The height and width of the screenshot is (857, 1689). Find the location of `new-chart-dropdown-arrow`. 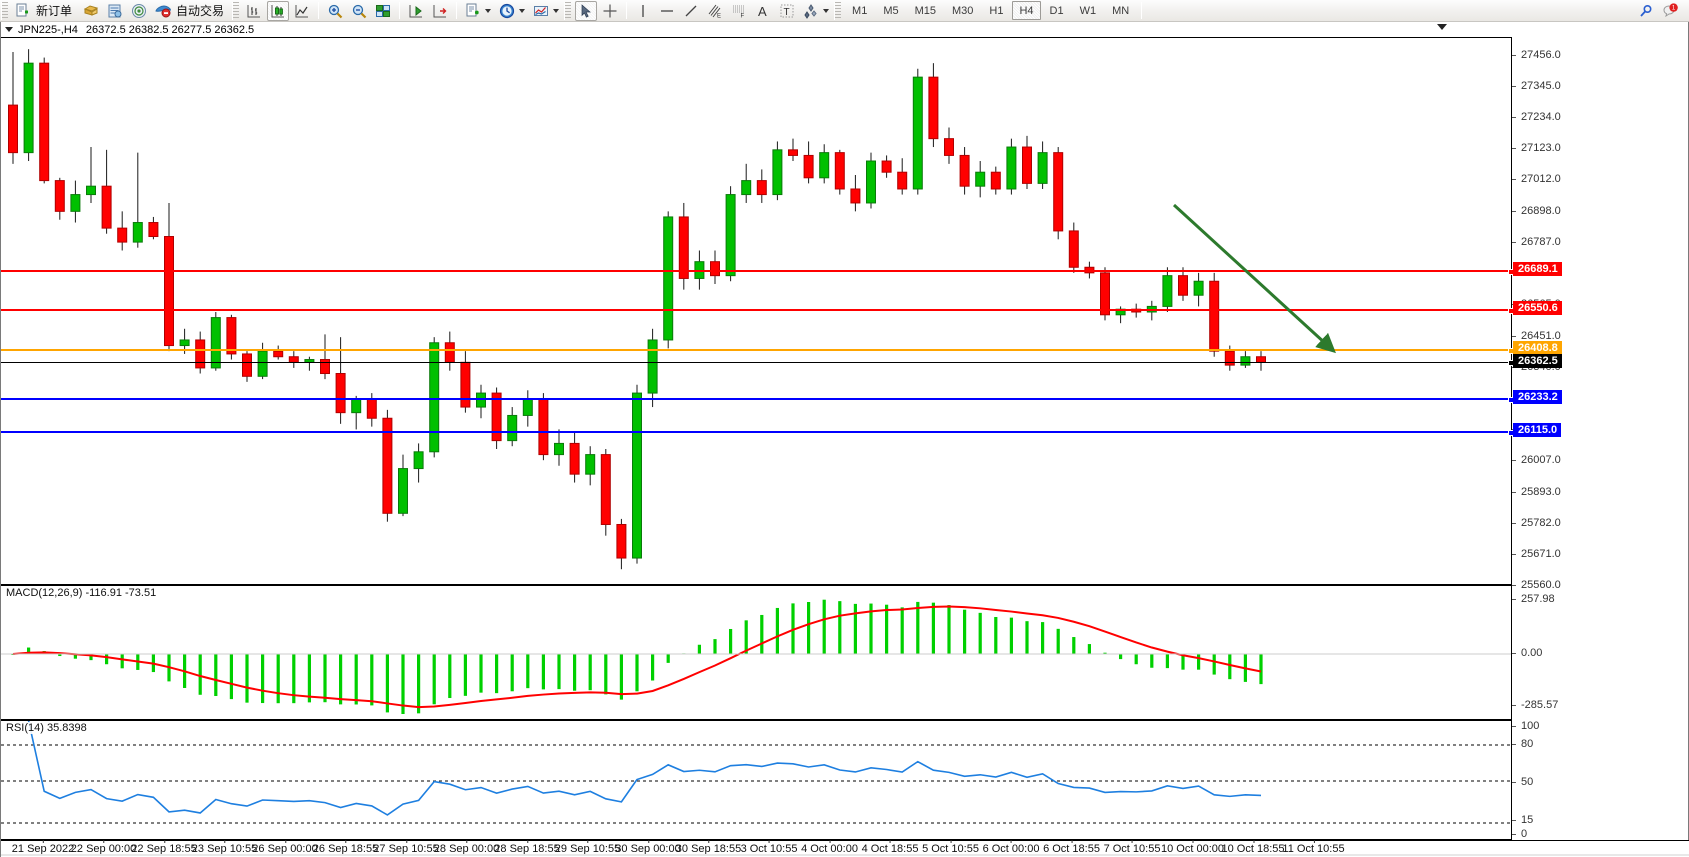

new-chart-dropdown-arrow is located at coordinates (488, 10).